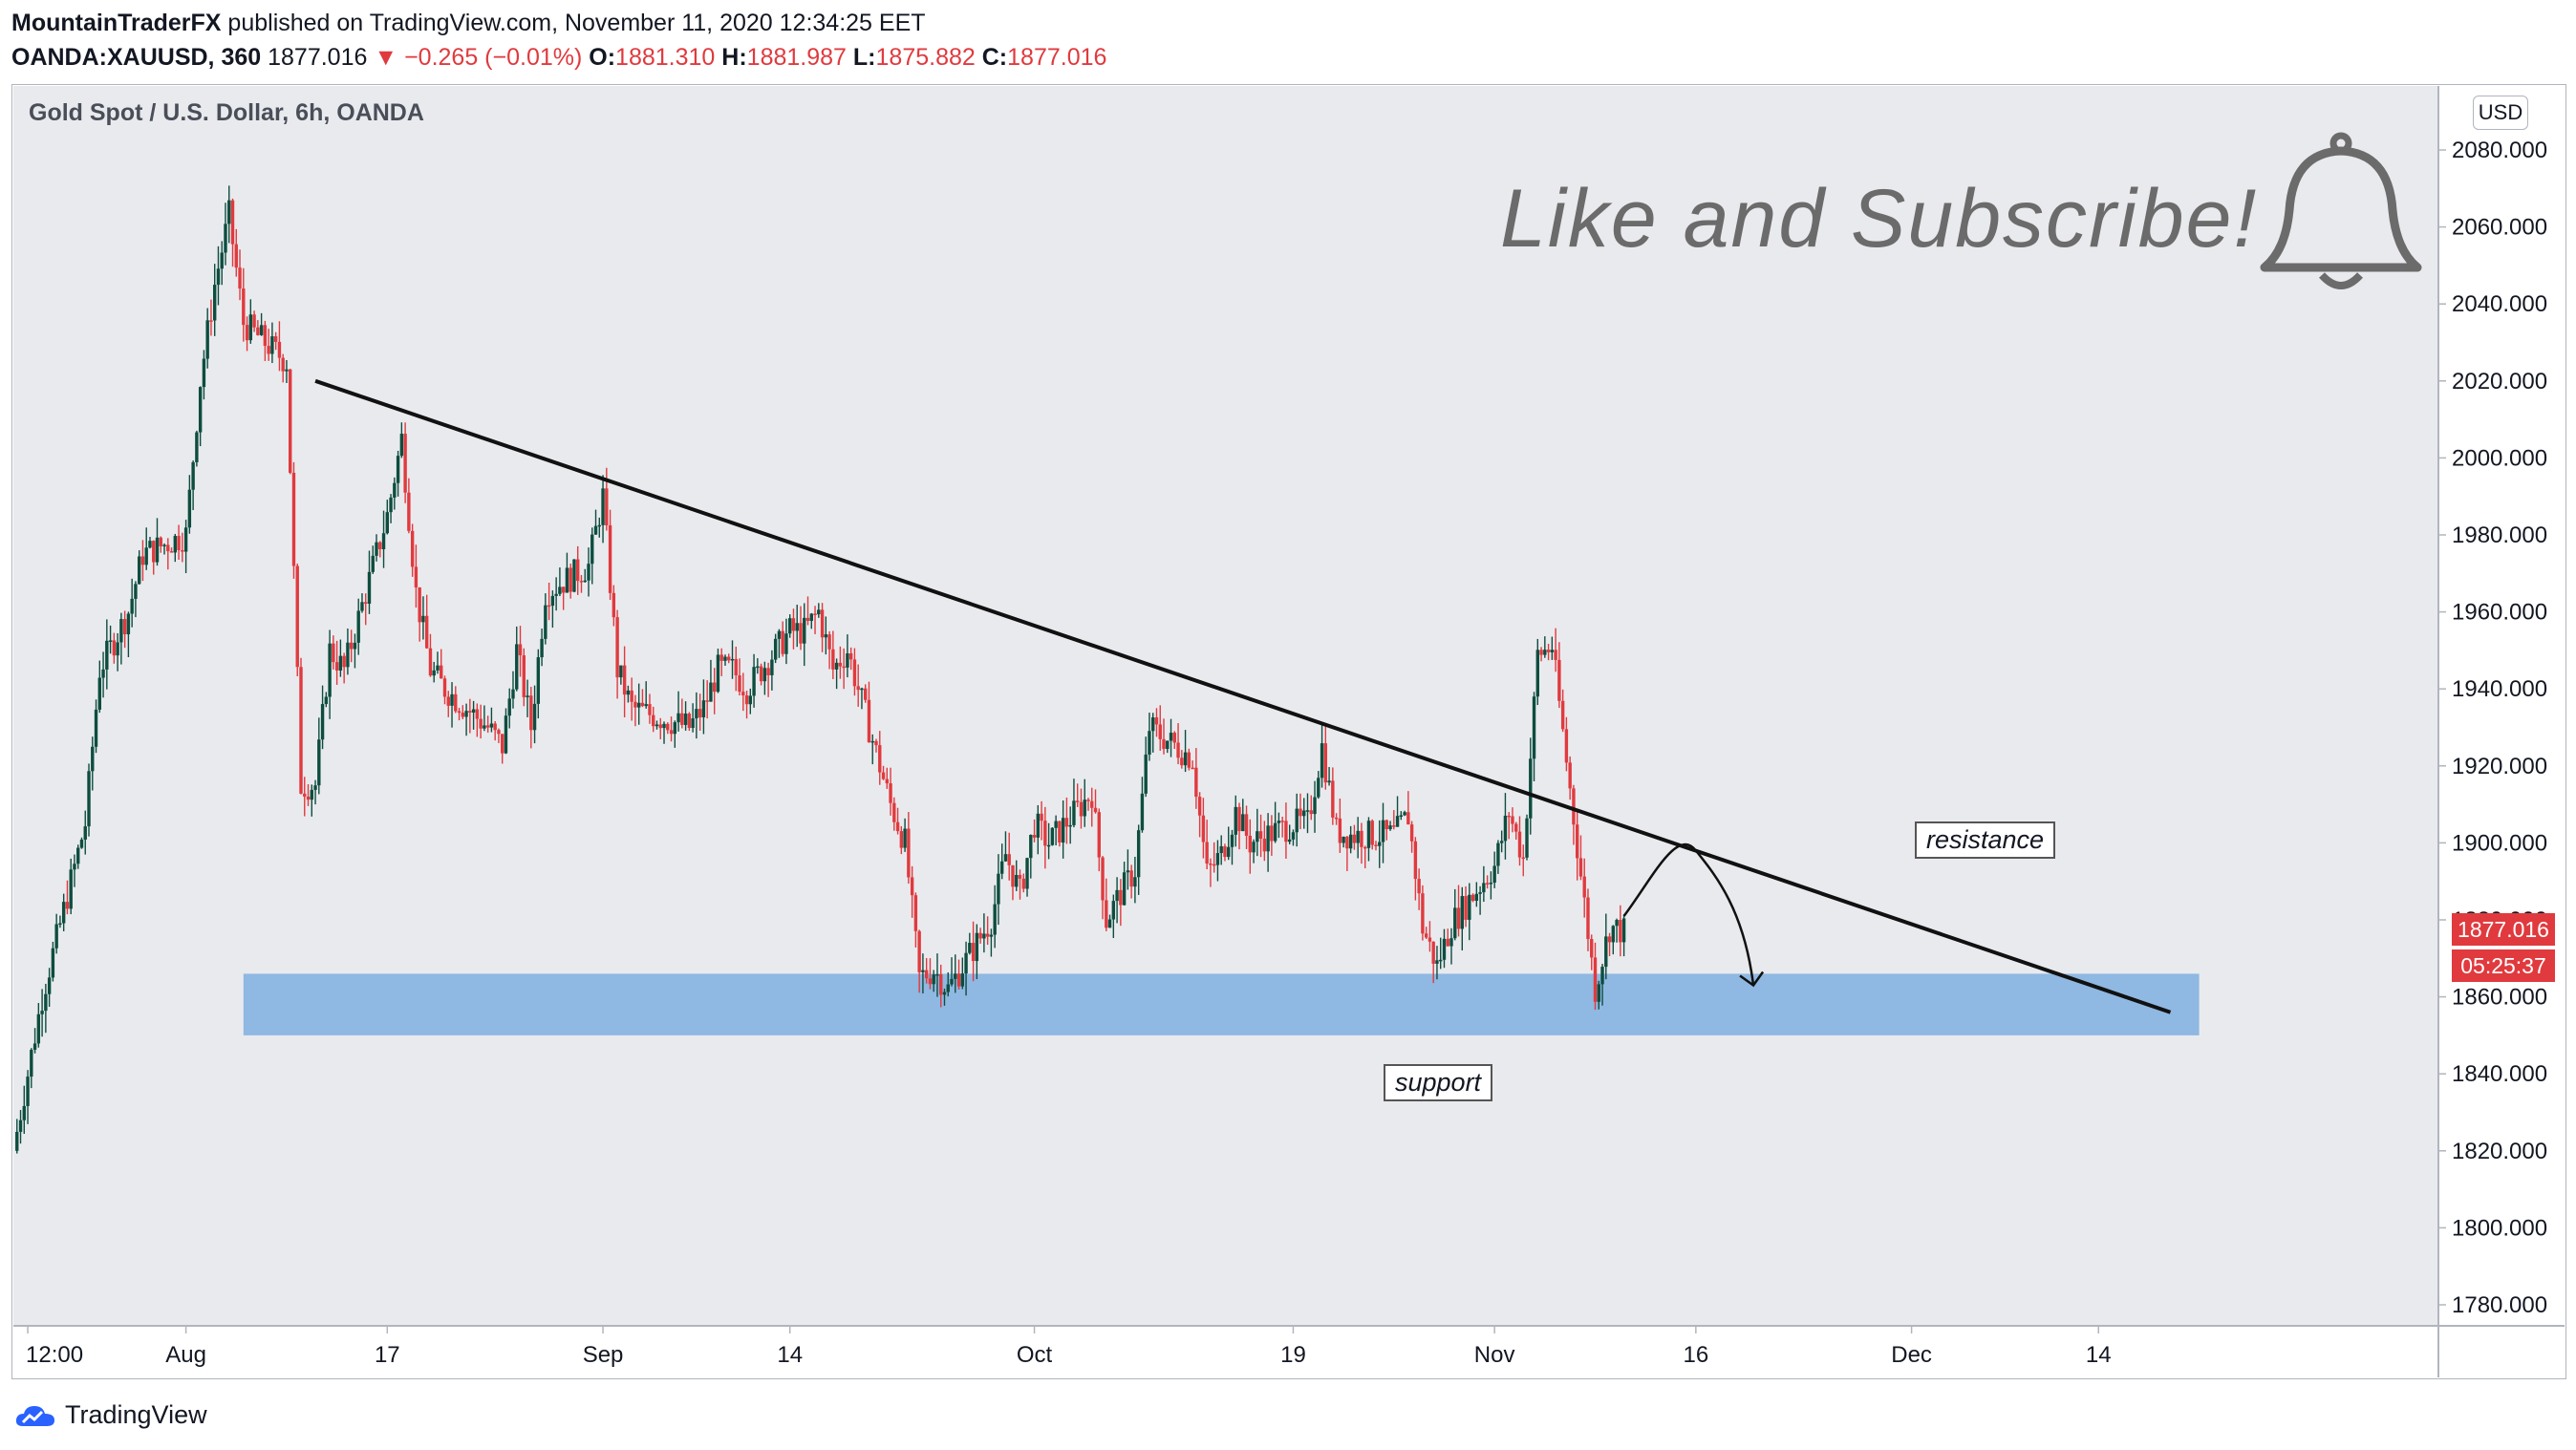 The height and width of the screenshot is (1450, 2576). What do you see at coordinates (110, 1415) in the screenshot?
I see `tradingview-logo: TradingView` at bounding box center [110, 1415].